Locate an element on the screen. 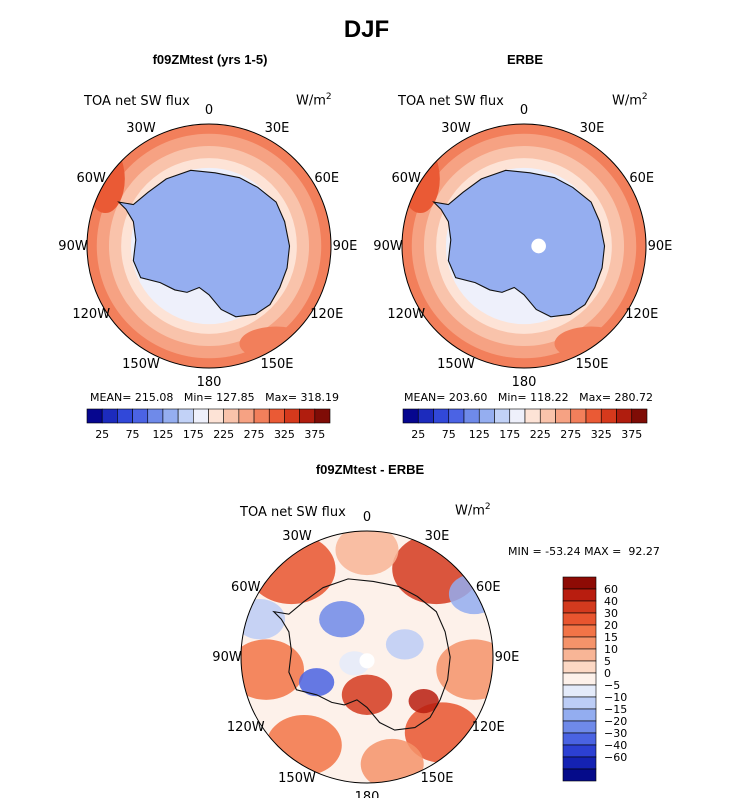 This screenshot has width=733, height=798. panel-1-variable-label: TOA net SW flux is located at coordinates (137, 101).